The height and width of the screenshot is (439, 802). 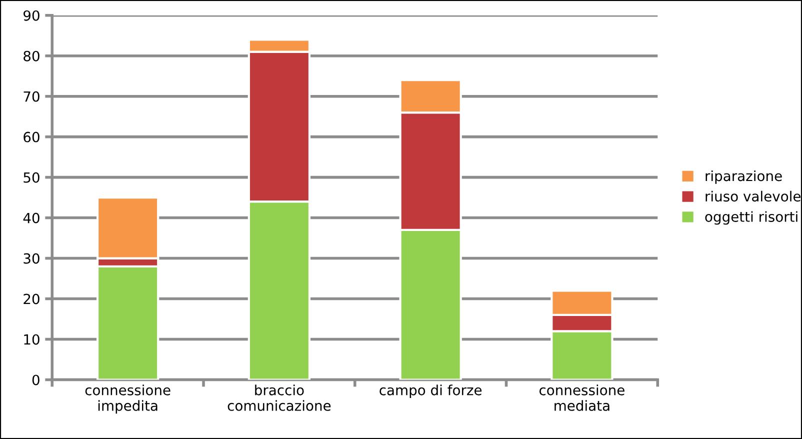 I want to click on y-tick-label: 30, so click(x=32, y=258).